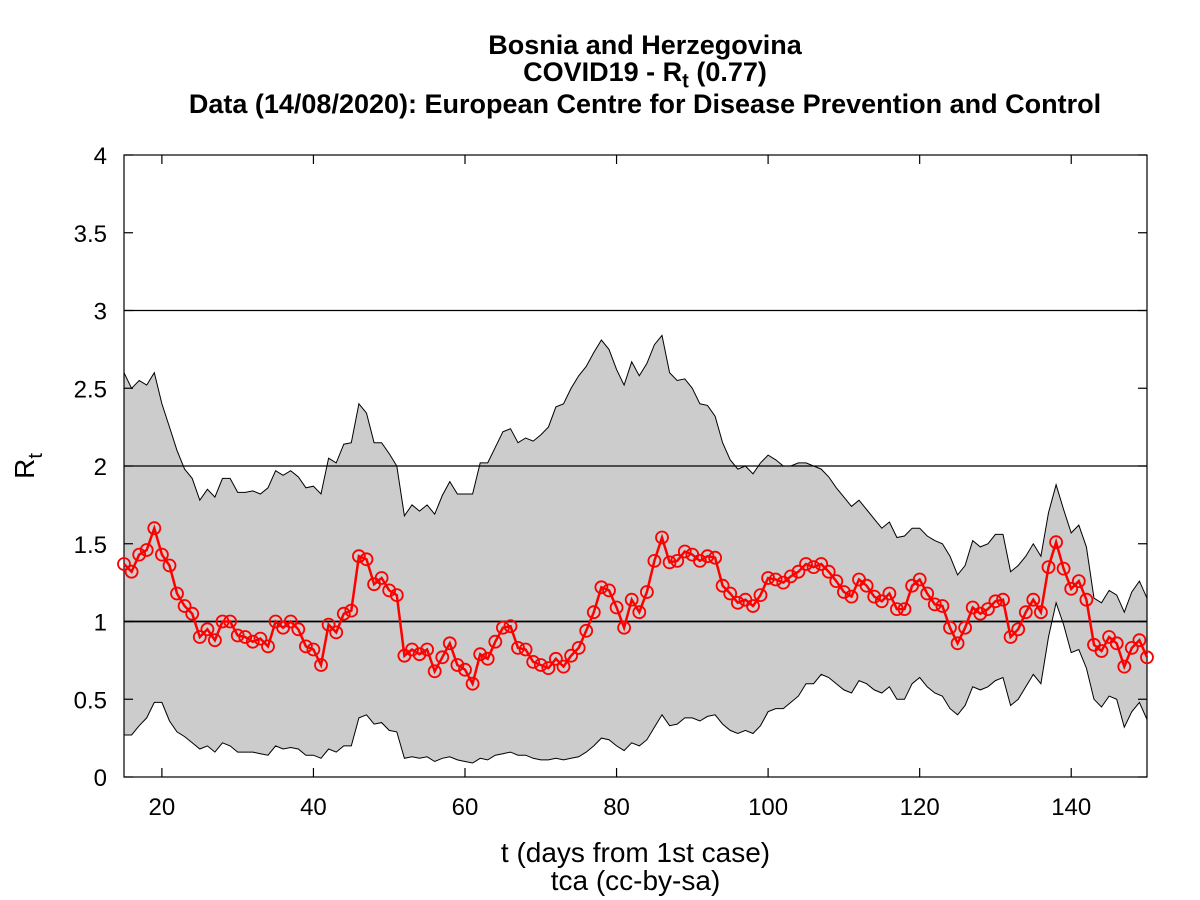 This screenshot has height=900, width=1200. I want to click on x-tick-label: 120, so click(920, 807).